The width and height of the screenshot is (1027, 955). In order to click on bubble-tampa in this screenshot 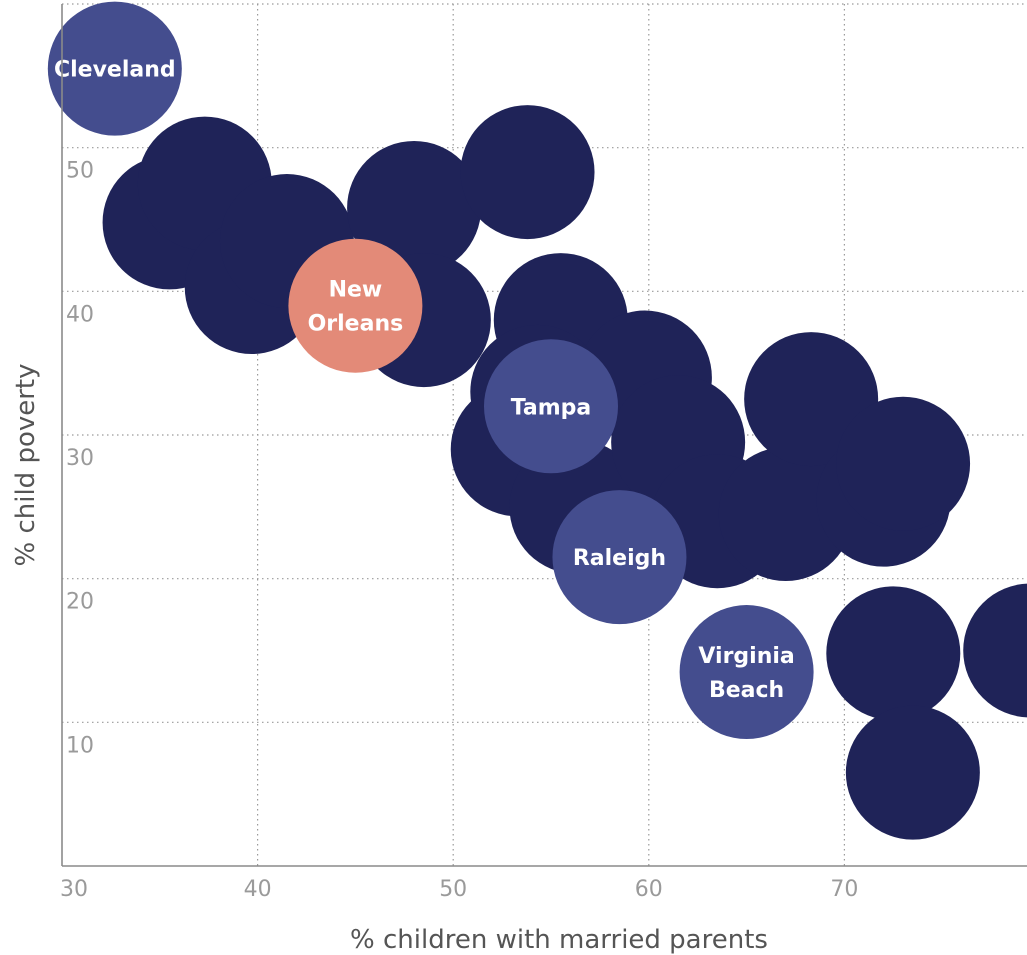, I will do `click(551, 406)`.